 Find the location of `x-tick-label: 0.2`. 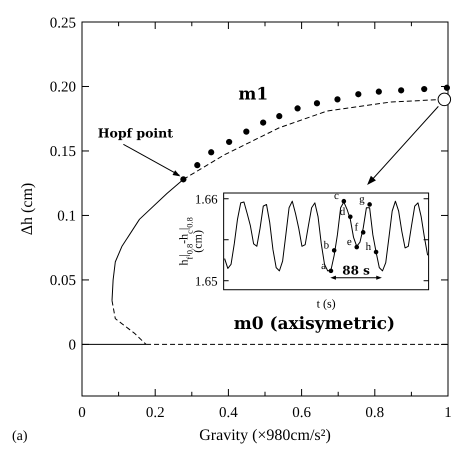

x-tick-label: 0.2 is located at coordinates (155, 413).